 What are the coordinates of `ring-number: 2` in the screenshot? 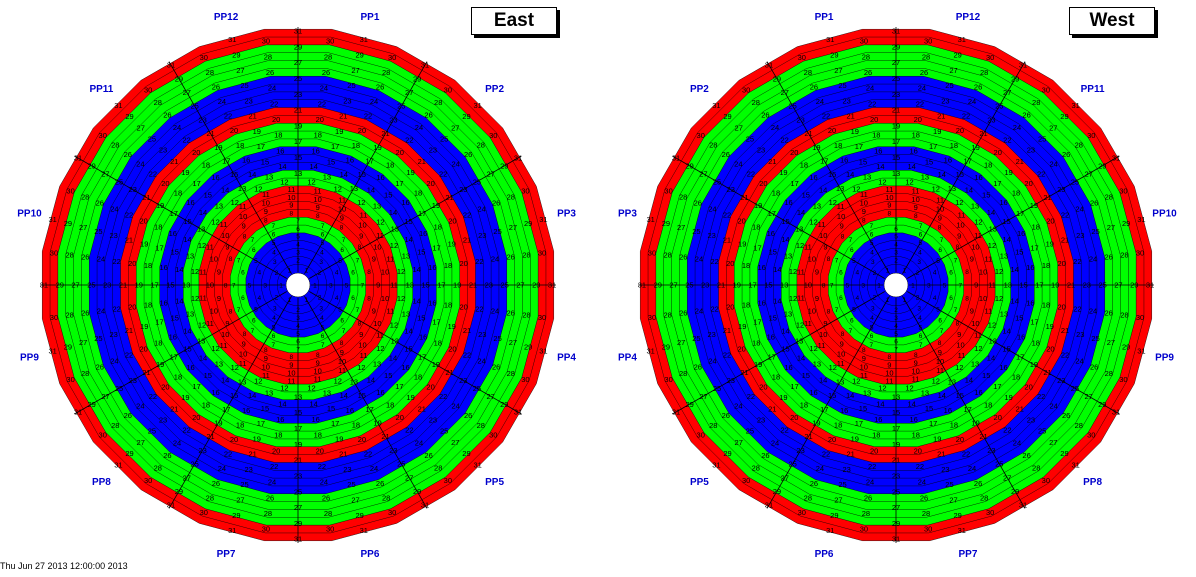 It's located at (875, 273).